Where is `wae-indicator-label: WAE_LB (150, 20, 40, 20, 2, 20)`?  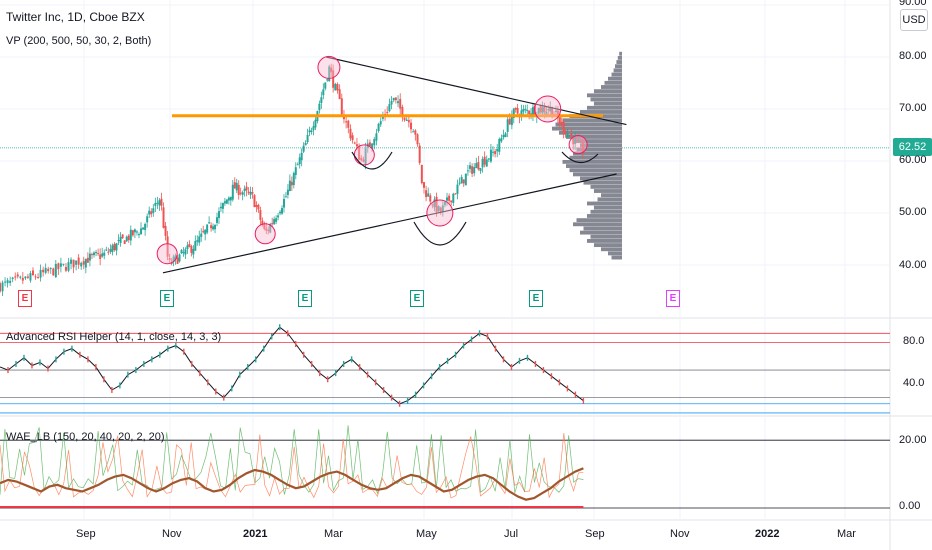 wae-indicator-label: WAE_LB (150, 20, 40, 20, 2, 20) is located at coordinates (85, 437).